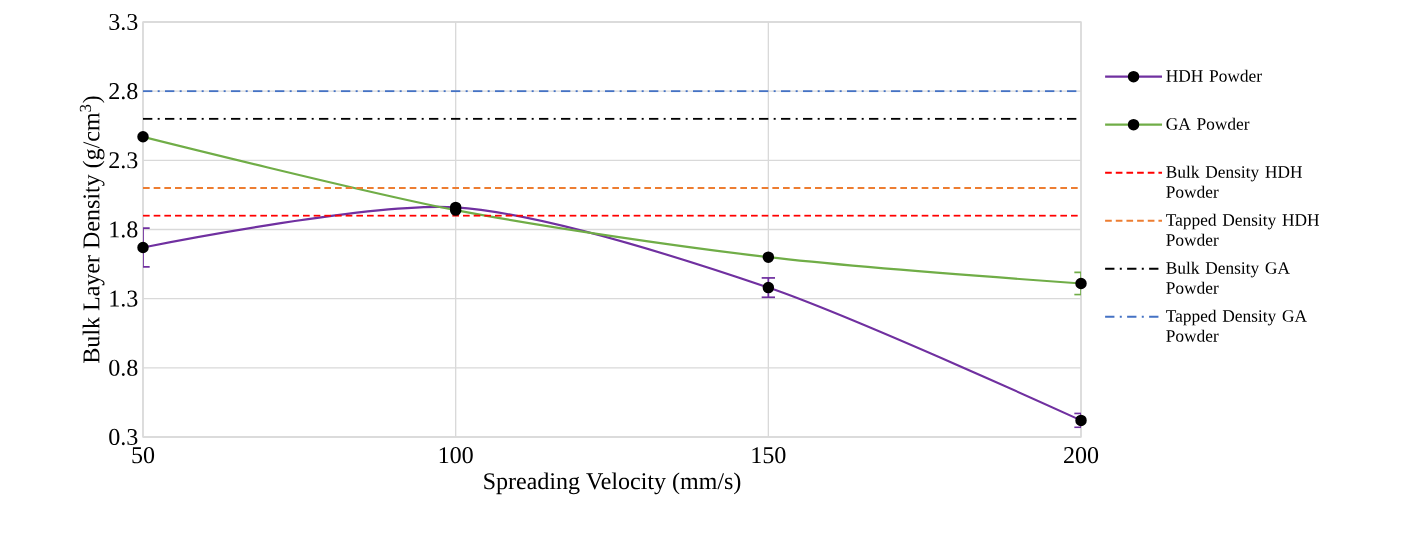 This screenshot has width=1401, height=546. I want to click on legend-label: Tapped Density HDH Powder, so click(1243, 229).